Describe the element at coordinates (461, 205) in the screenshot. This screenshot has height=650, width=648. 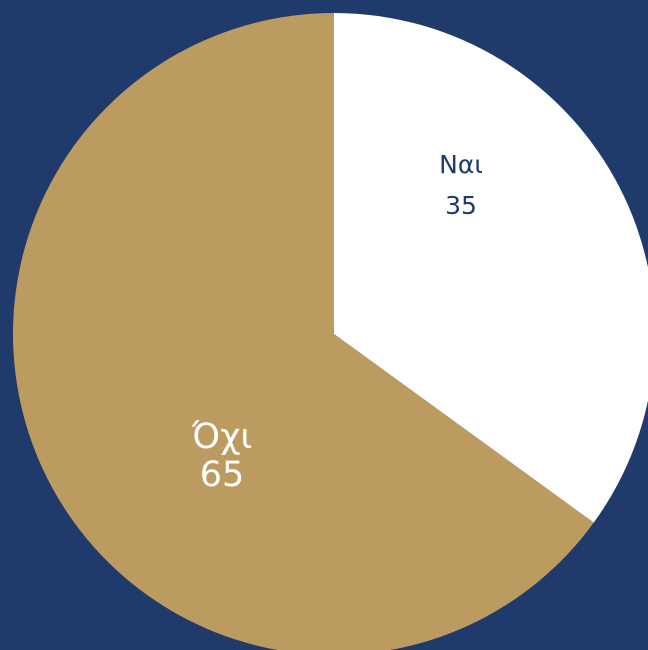
I see `slice-value: 35` at that location.